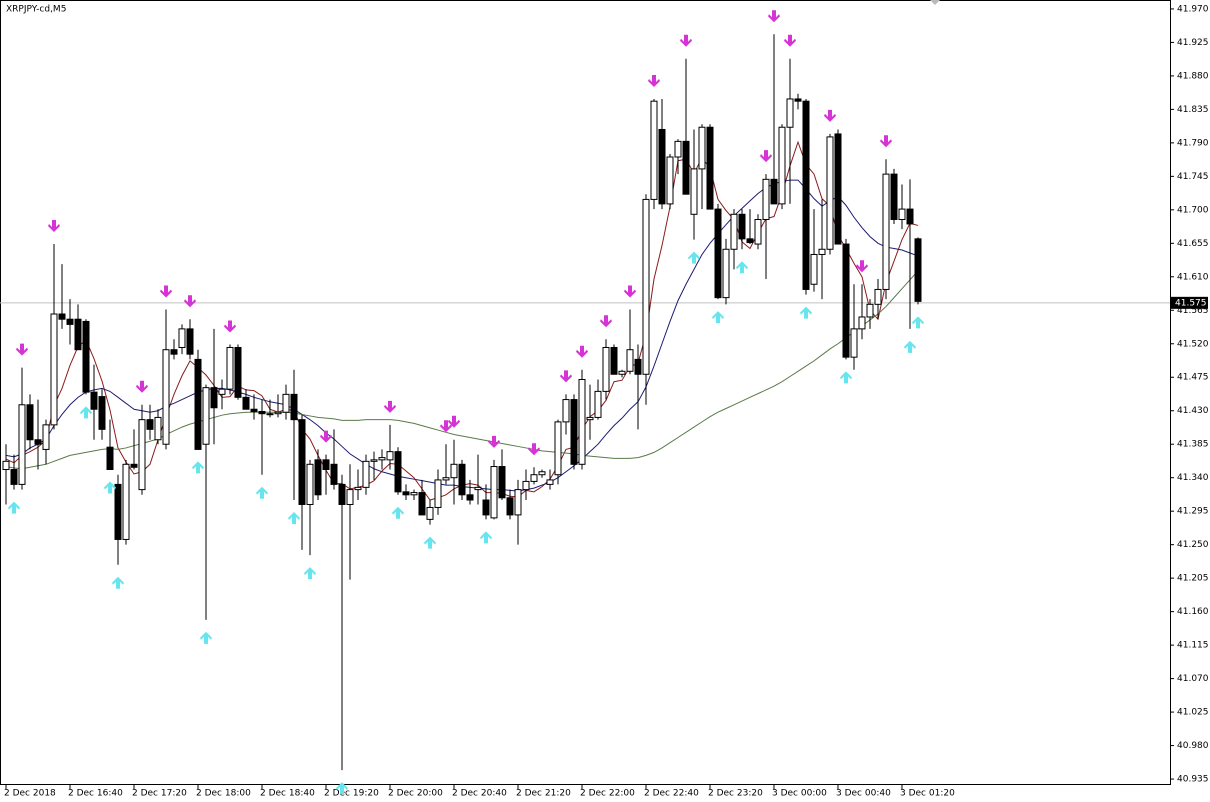 The height and width of the screenshot is (802, 1210). What do you see at coordinates (287, 794) in the screenshot?
I see `x-tick-label: 2 Dec 18:40` at bounding box center [287, 794].